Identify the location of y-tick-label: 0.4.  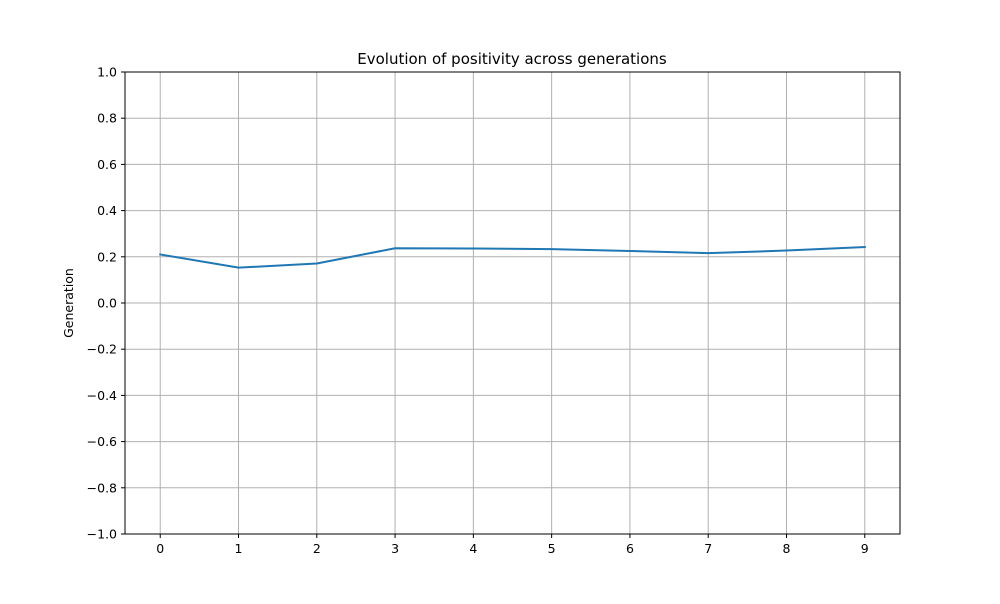
(107, 210).